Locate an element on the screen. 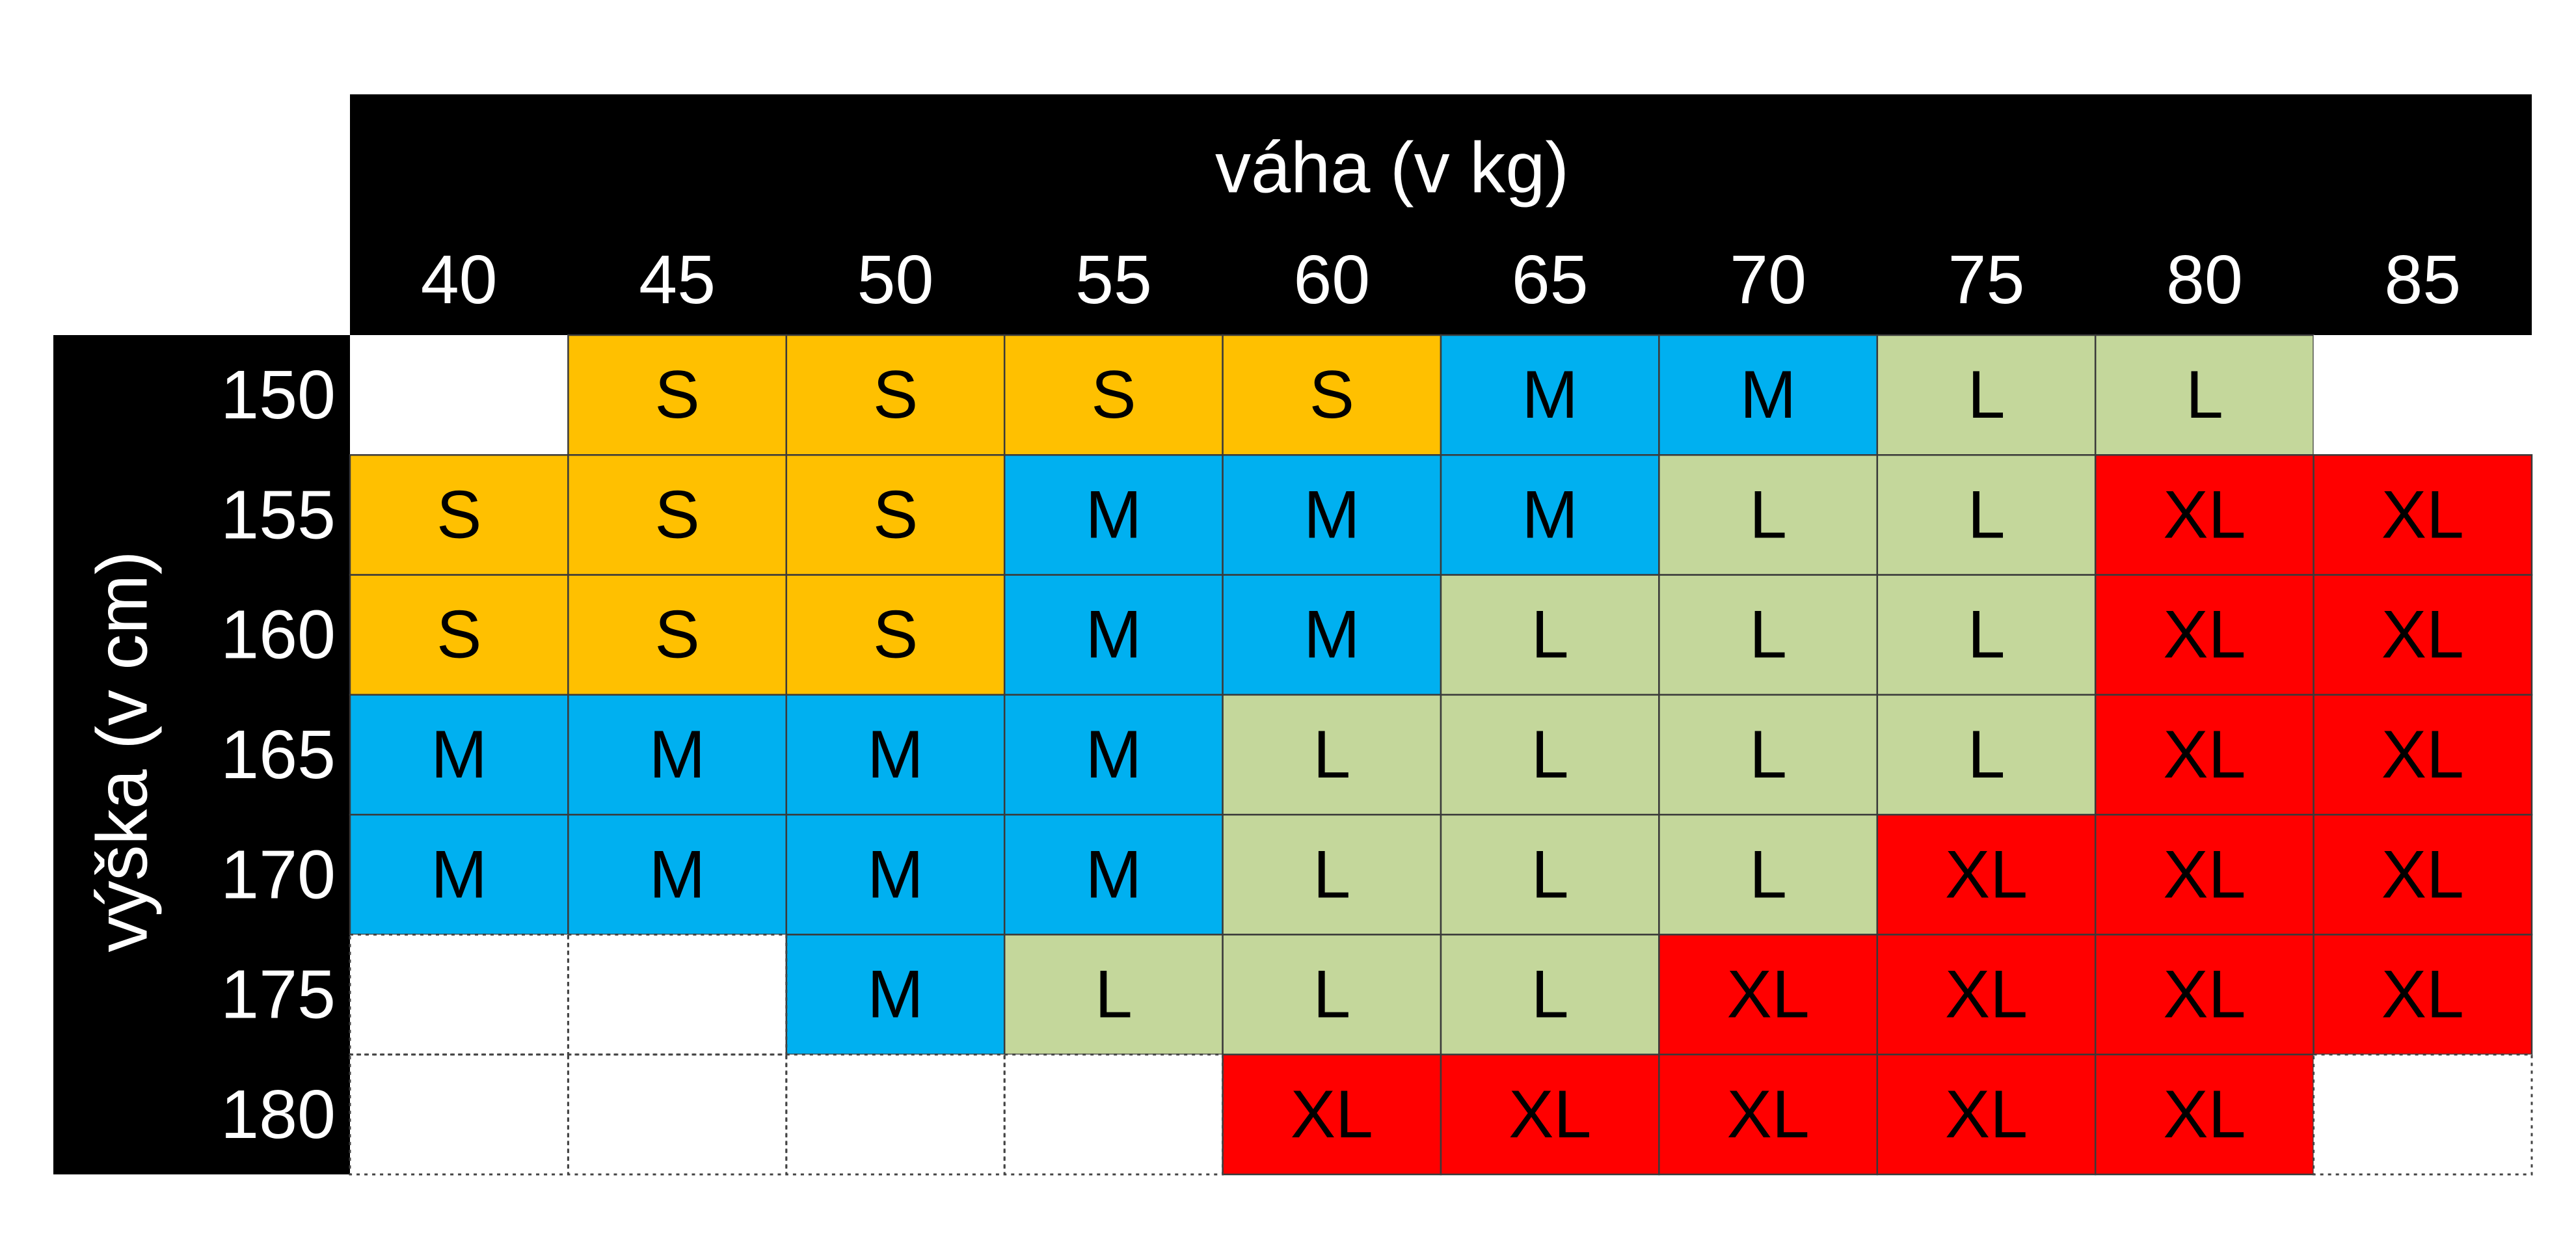  cell-165-65: L is located at coordinates (1550, 755).